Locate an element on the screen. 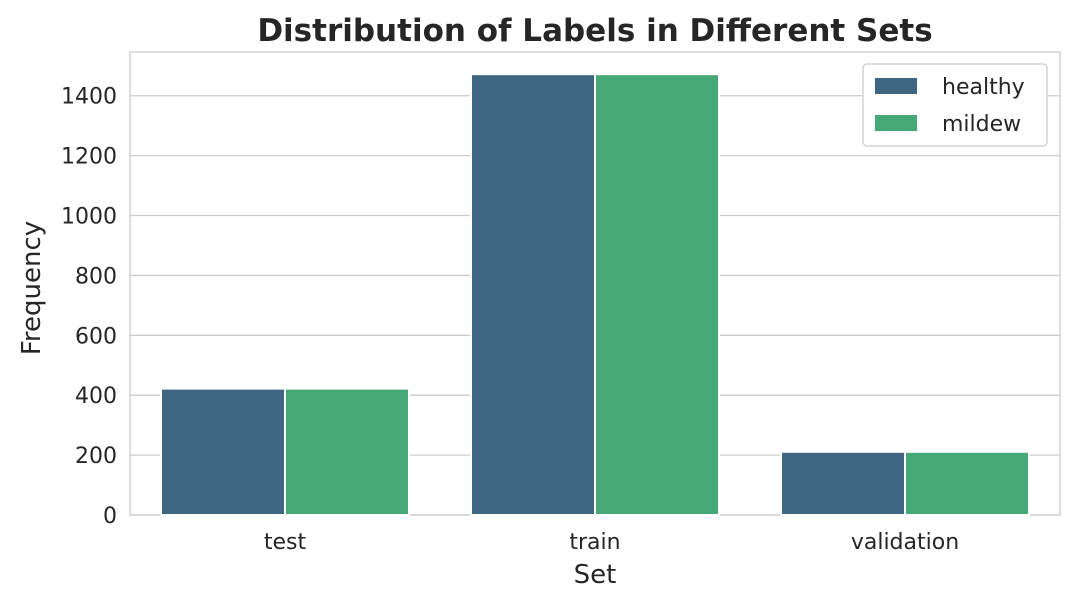 Image resolution: width=1074 pixels, height=605 pixels. y-tick-label: 400 is located at coordinates (96, 396).